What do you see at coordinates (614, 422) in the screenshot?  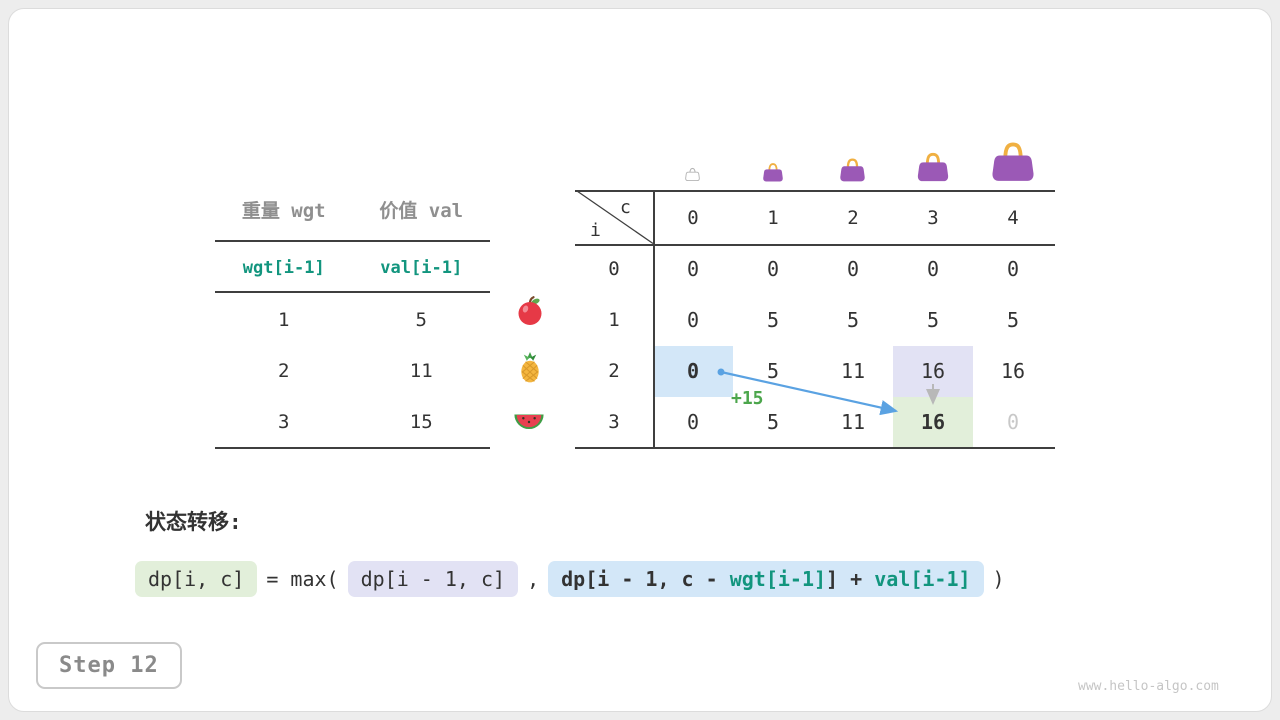 I see `dp-row-header: 3` at bounding box center [614, 422].